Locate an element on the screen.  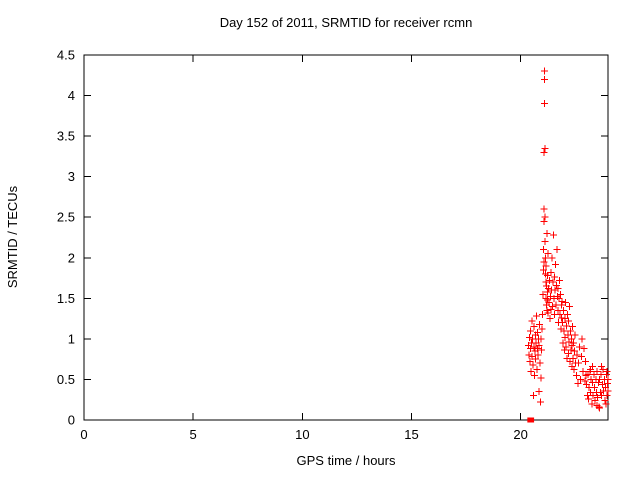
y-tick-label: 4.5 is located at coordinates (66, 55).